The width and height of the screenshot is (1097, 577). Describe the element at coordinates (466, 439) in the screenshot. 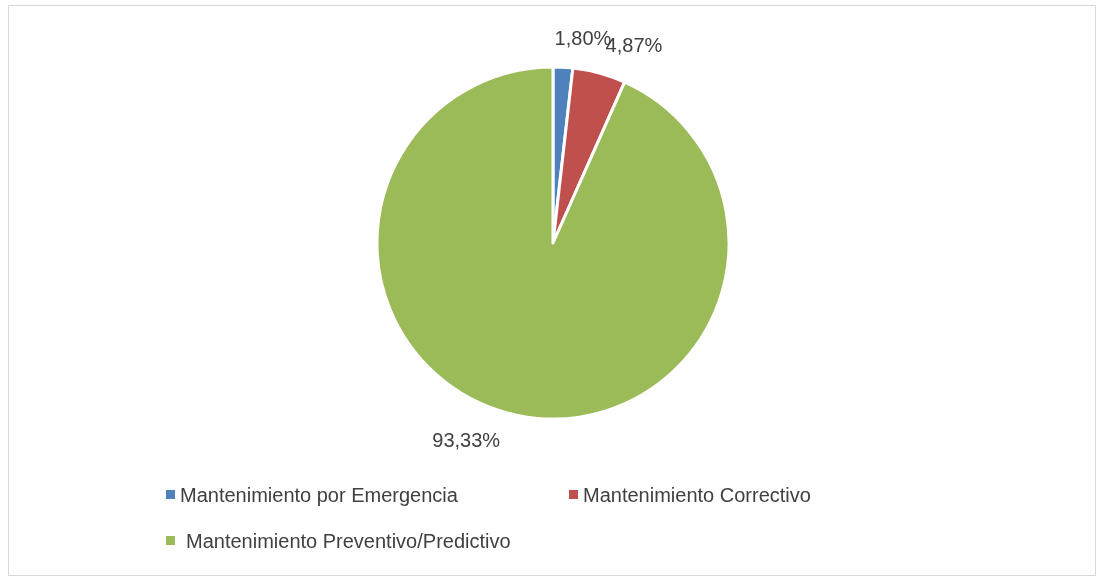

I see `data-label: 93,33%` at that location.